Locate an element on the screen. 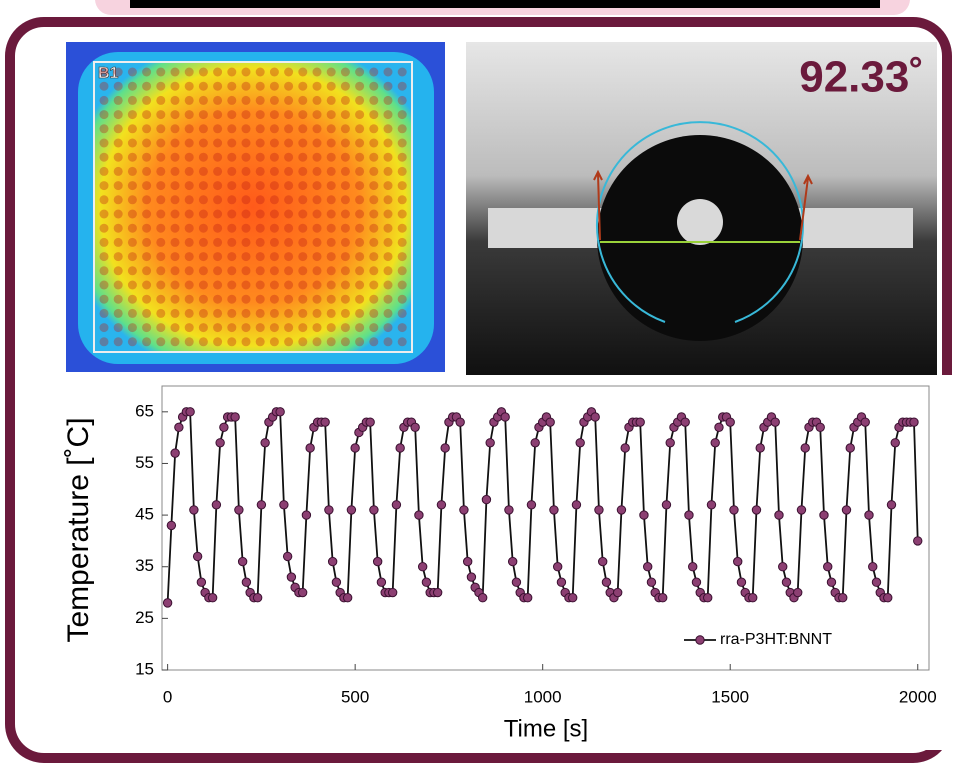 The image size is (957, 769). y-tick-label: 25 is located at coordinates (144, 617).